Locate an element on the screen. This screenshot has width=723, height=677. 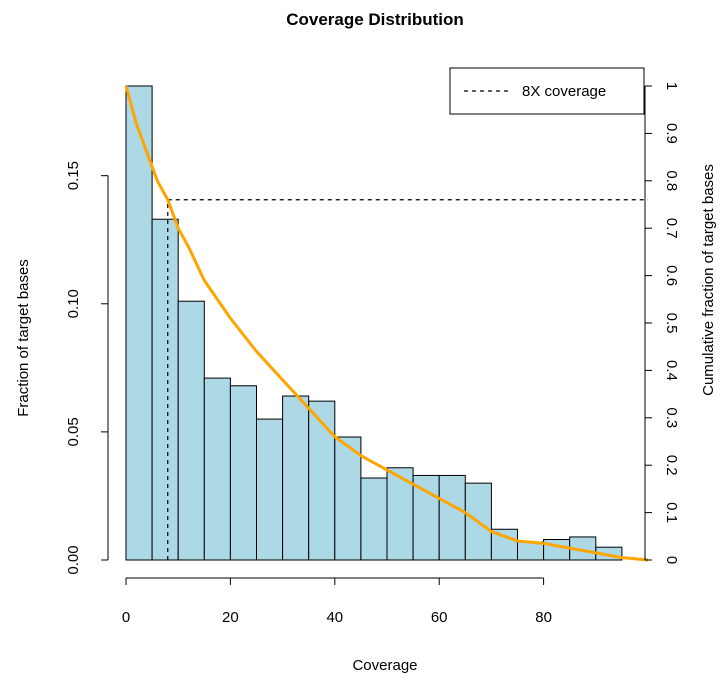
y2-tick-label-4: 0.4 is located at coordinates (671, 370).